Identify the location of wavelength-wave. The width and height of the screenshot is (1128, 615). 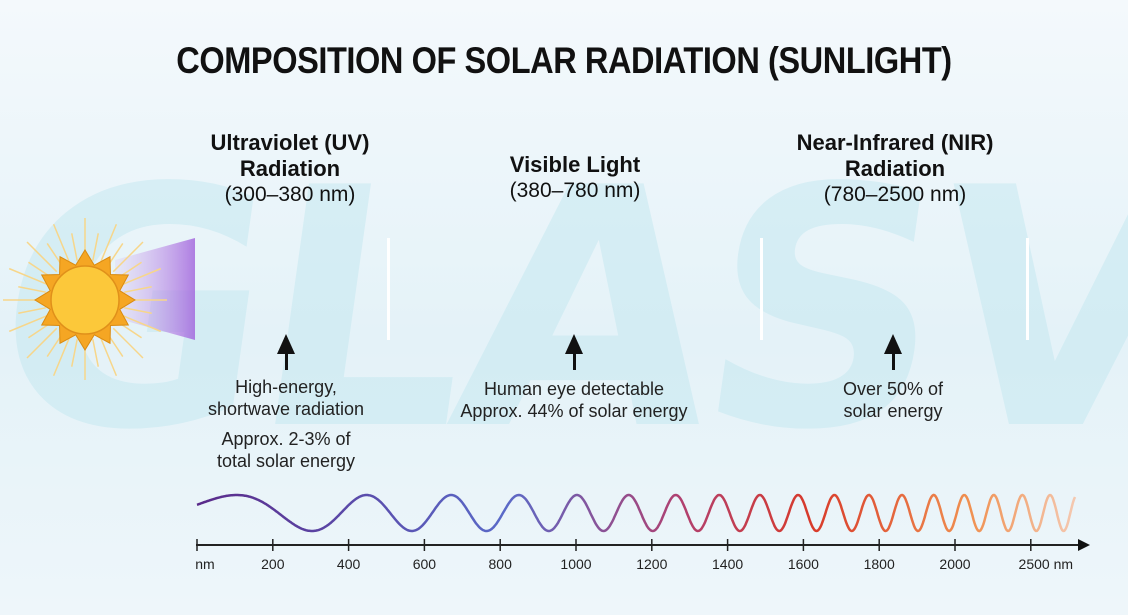
(636, 513).